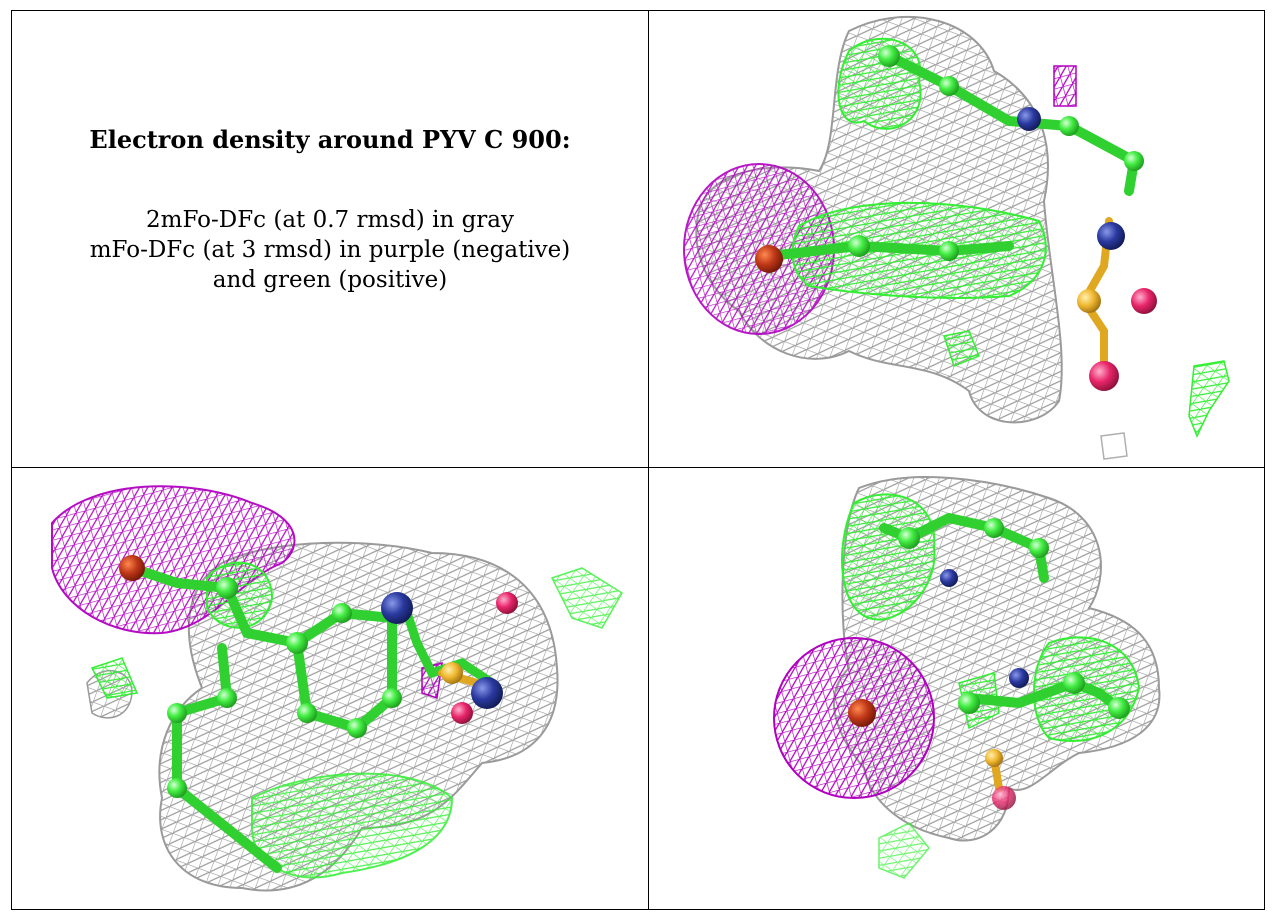 This screenshot has height=920, width=1276. I want to click on mesh-fragment-gray, so click(1114, 446).